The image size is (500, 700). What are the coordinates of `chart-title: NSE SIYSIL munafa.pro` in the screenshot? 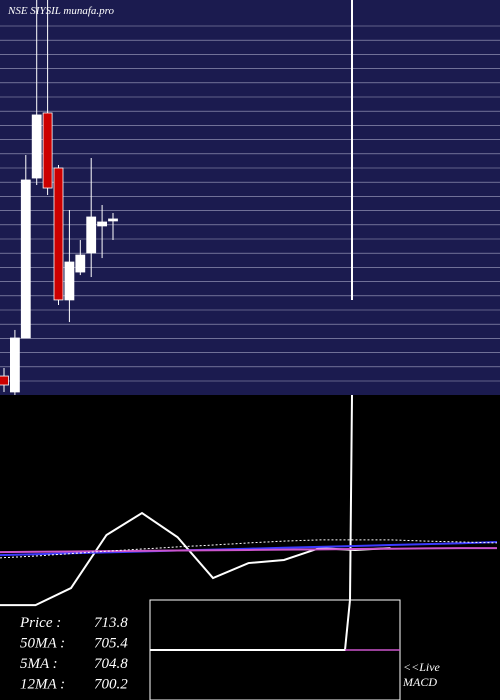 It's located at (61, 11).